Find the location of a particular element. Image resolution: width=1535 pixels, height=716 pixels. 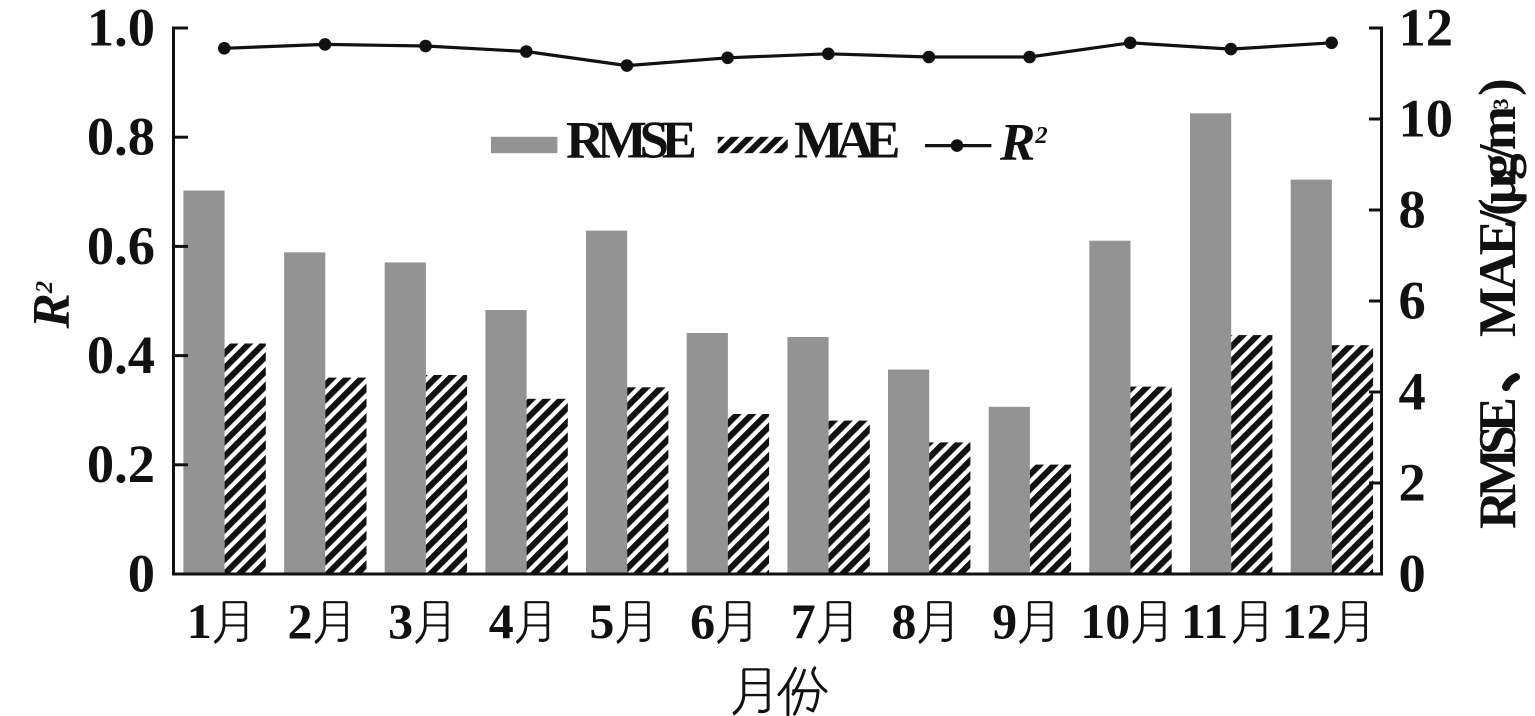

svg-text: 0.2 is located at coordinates (121, 463).